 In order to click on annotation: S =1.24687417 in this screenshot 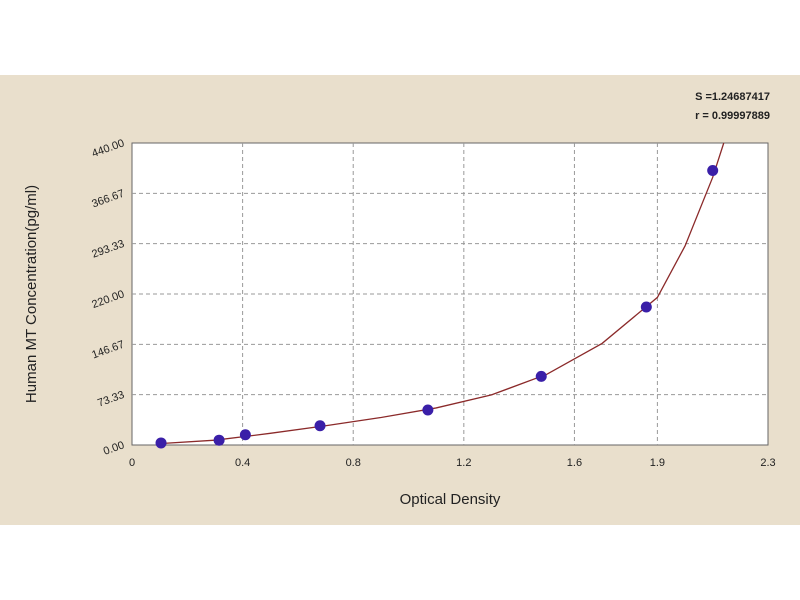, I will do `click(732, 97)`.